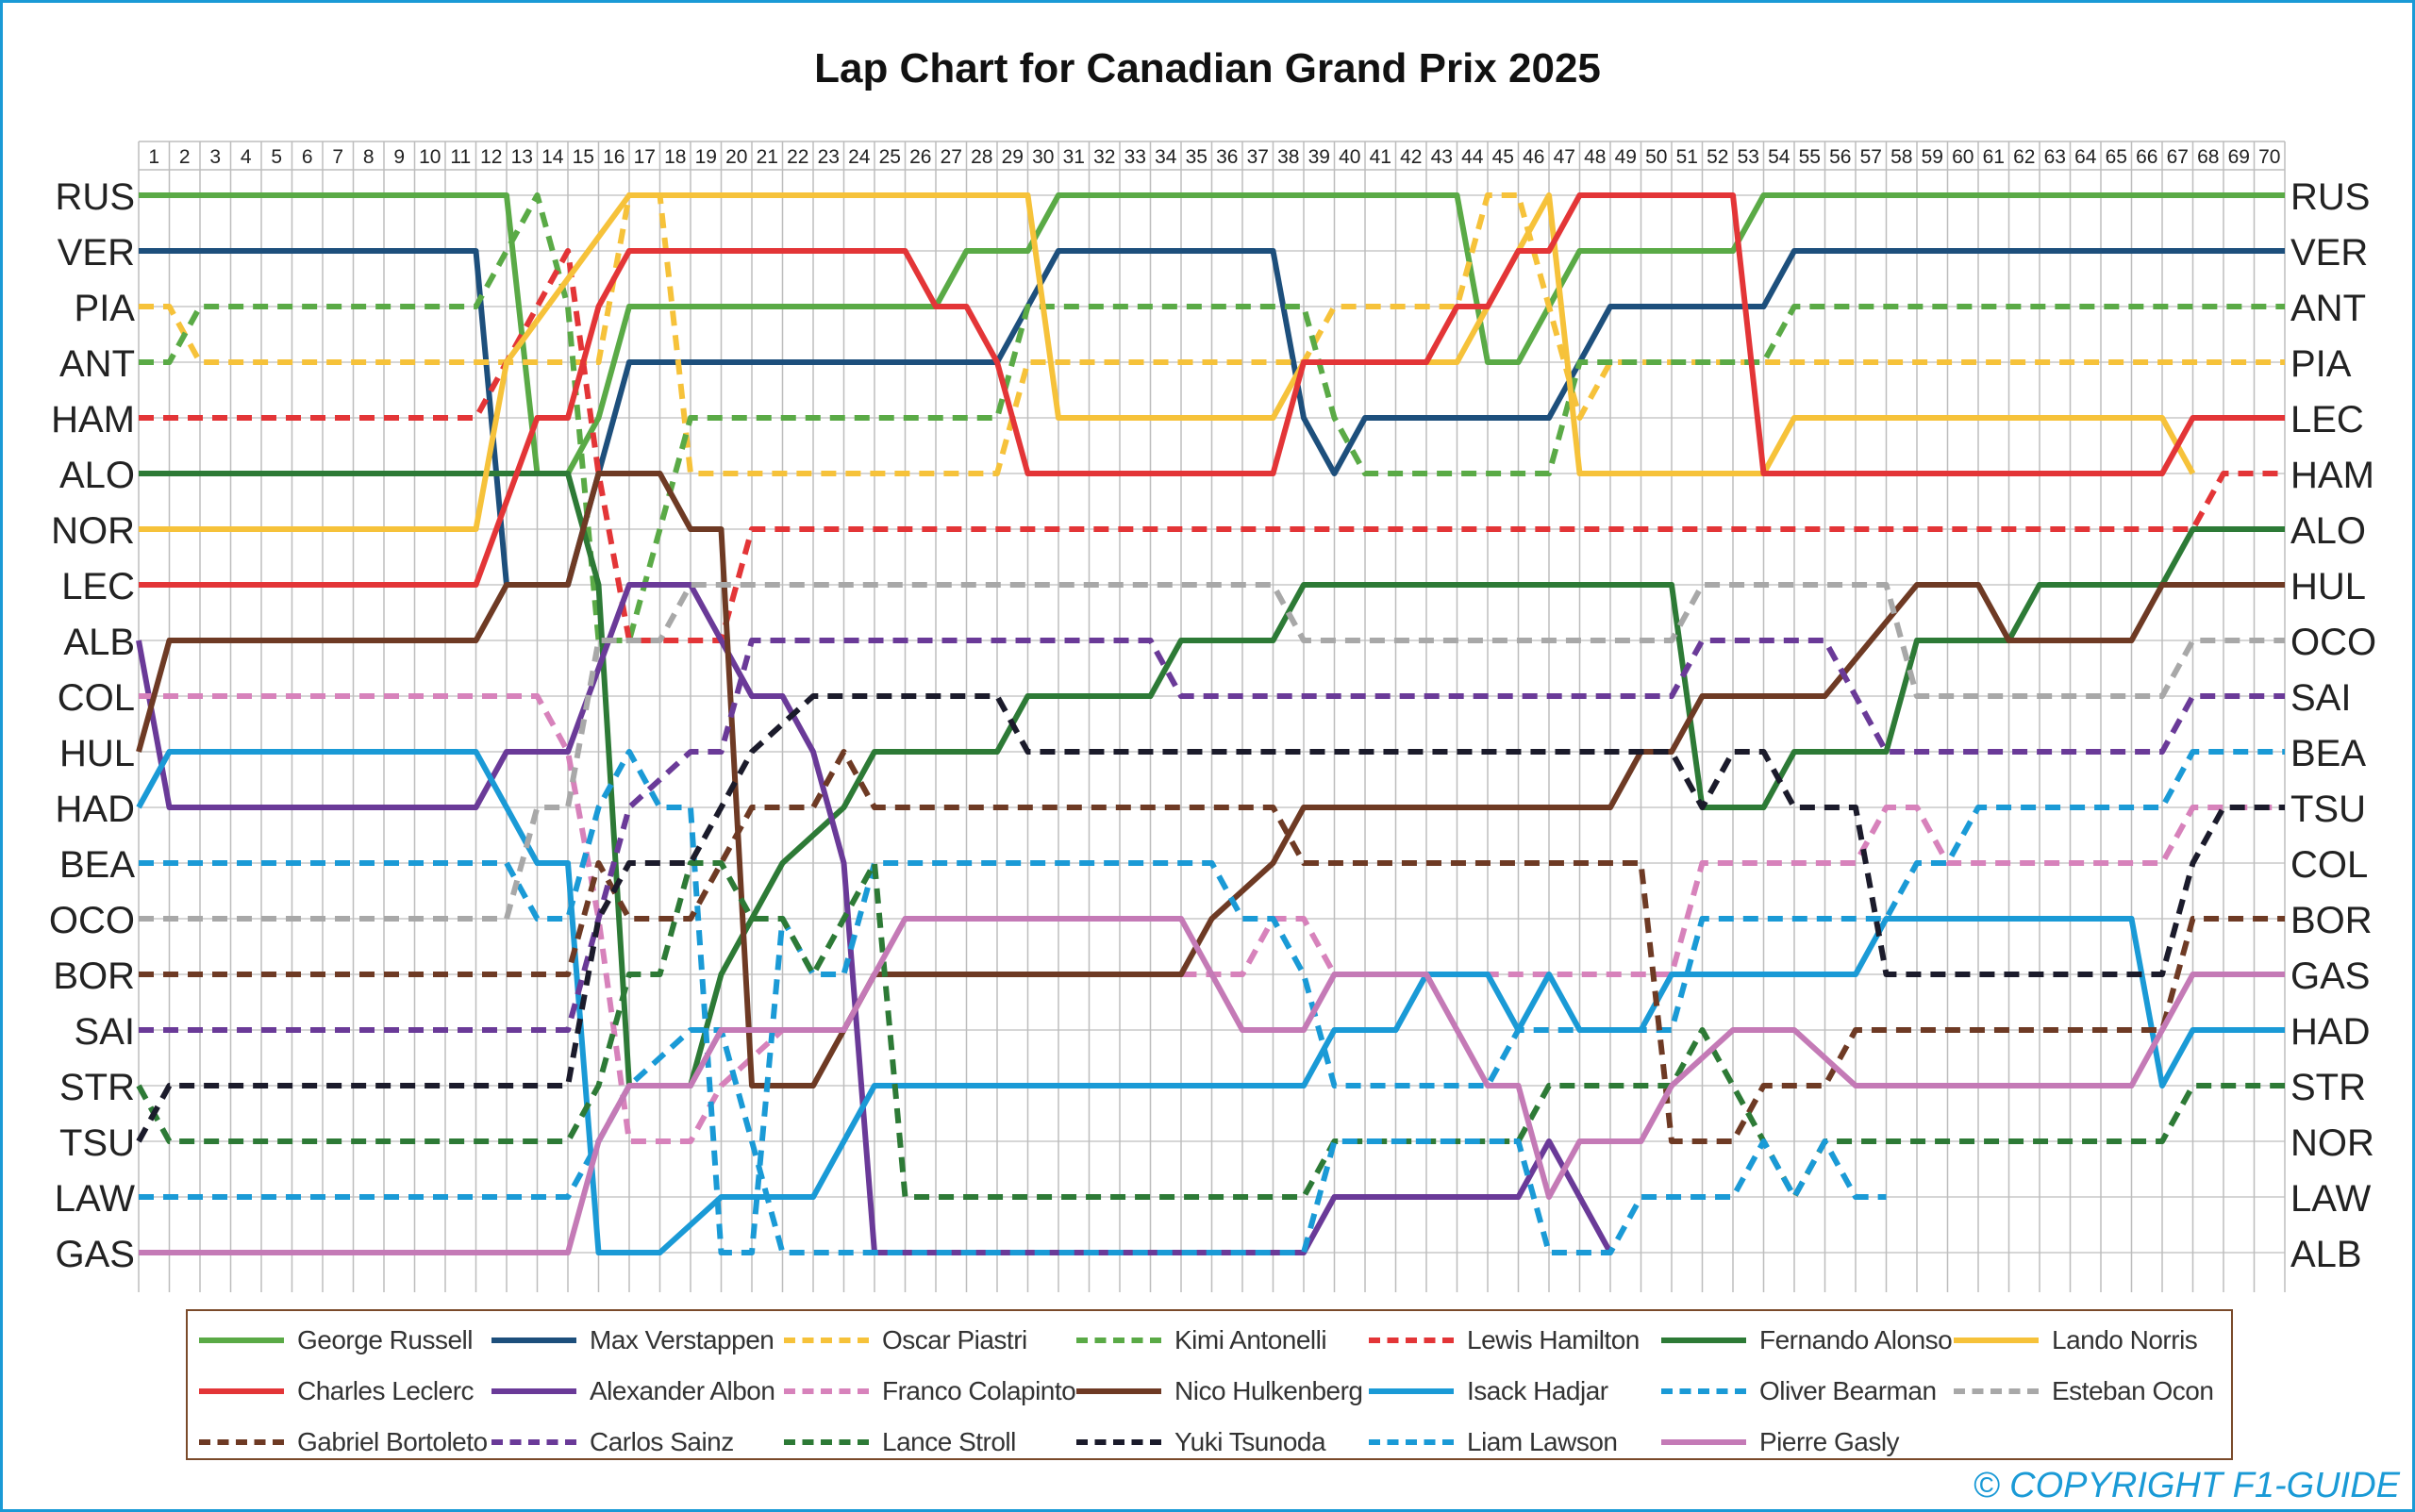 The image size is (2415, 1512). Describe the element at coordinates (1542, 1441) in the screenshot. I see `legend-label: Liam Lawson` at that location.